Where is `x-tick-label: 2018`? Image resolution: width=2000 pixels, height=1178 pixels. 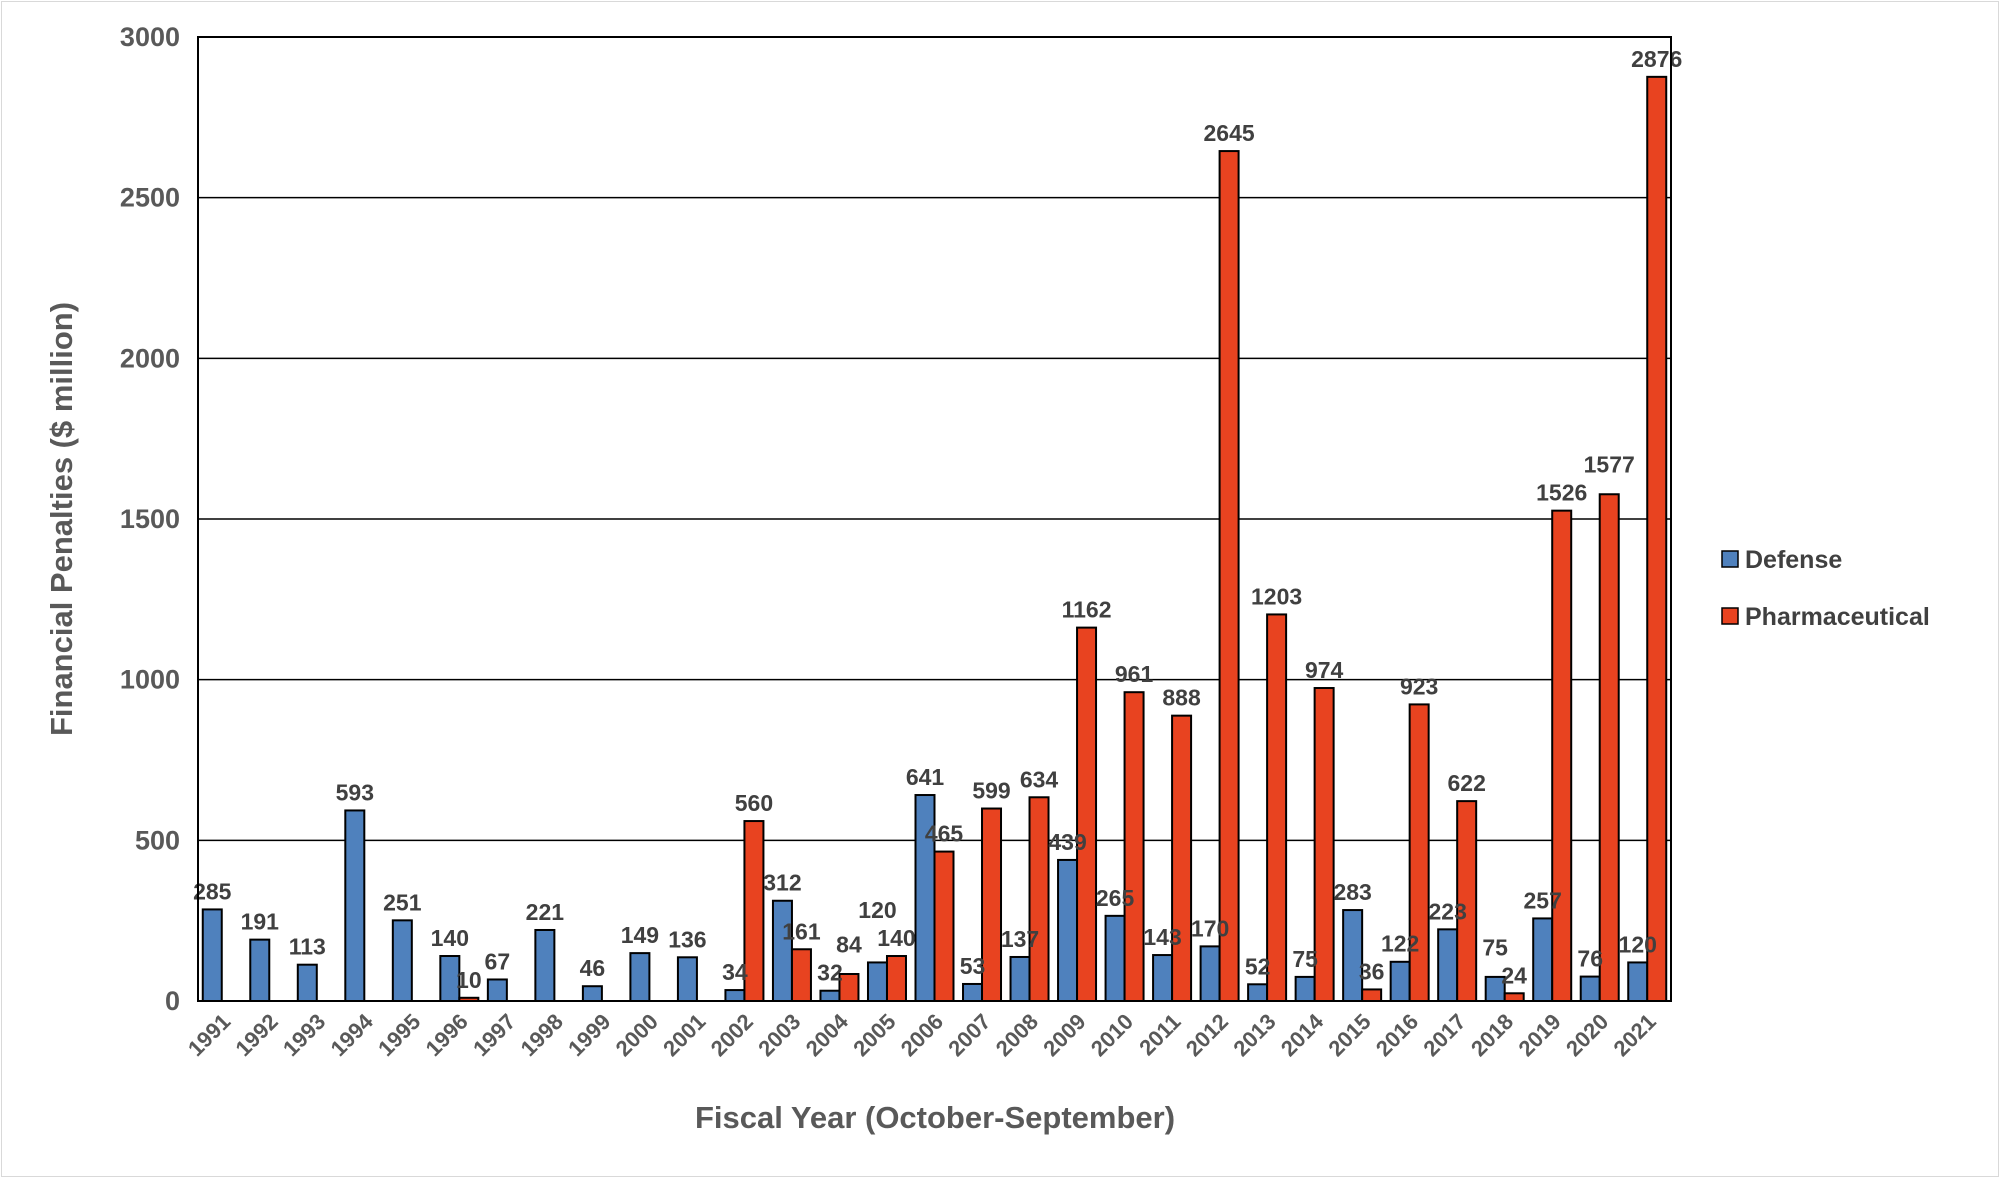 x-tick-label: 2018 is located at coordinates (1492, 1035).